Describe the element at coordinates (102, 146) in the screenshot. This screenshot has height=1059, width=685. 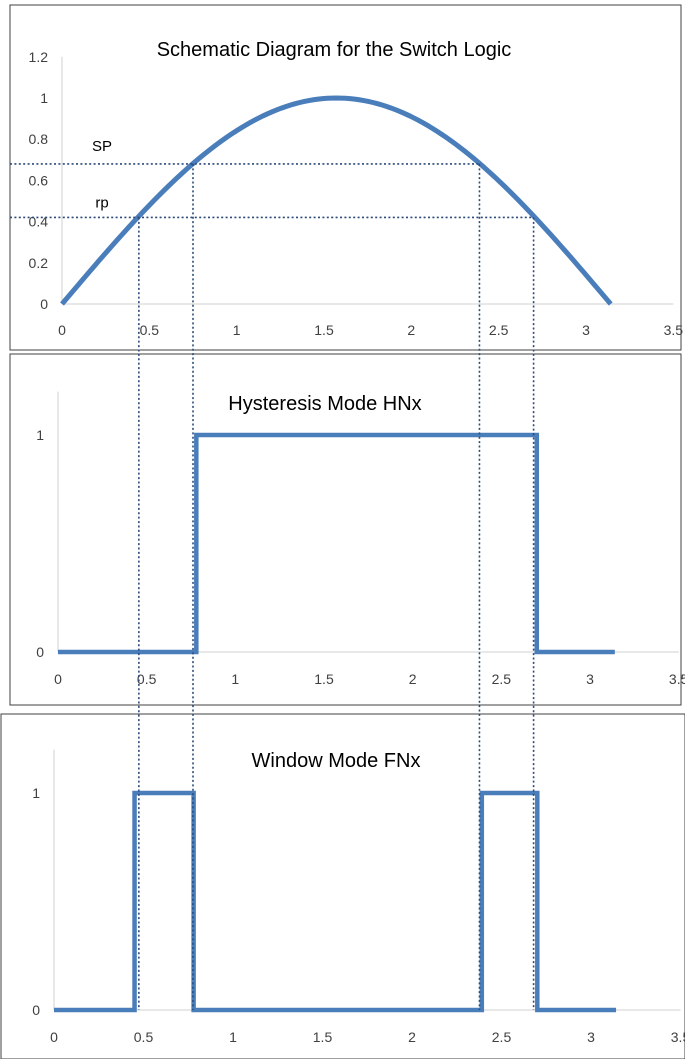
I see `threshold-label-SP: SP` at that location.